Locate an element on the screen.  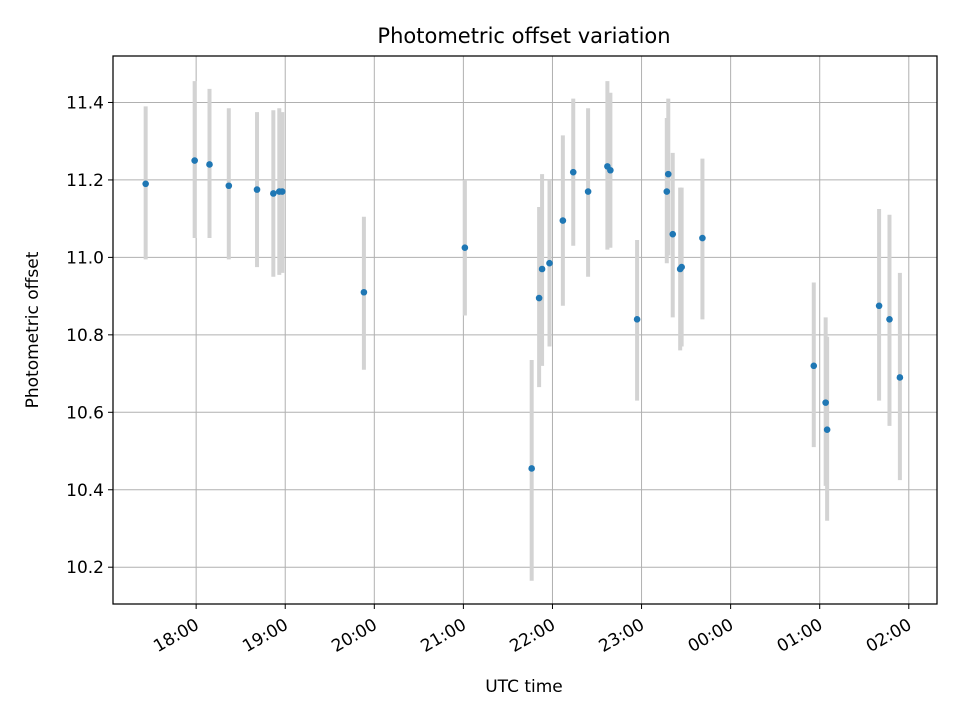
y-tick-label: 11.2 is located at coordinates (85, 181).